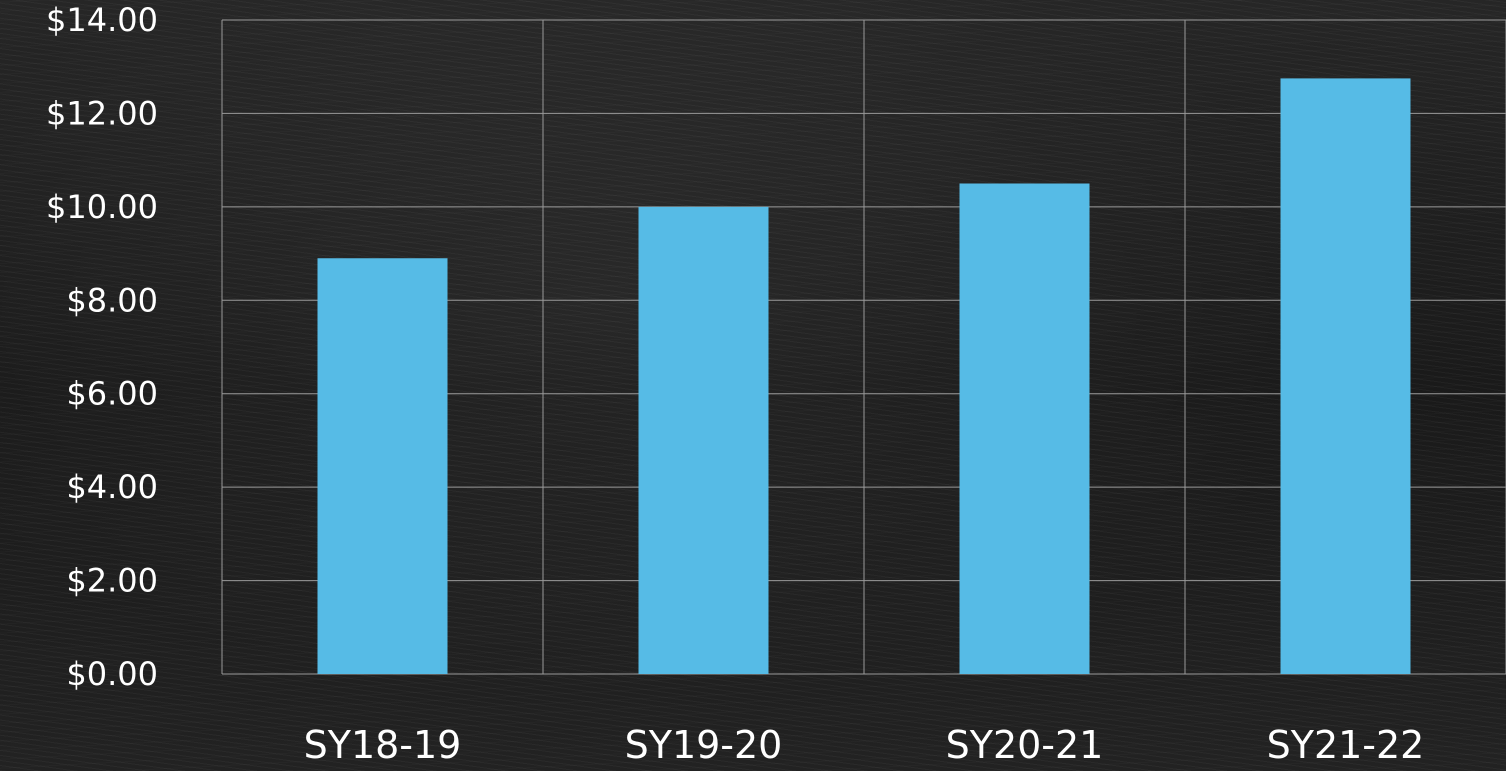  I want to click on y-tick-label: $4.00, so click(112, 487).